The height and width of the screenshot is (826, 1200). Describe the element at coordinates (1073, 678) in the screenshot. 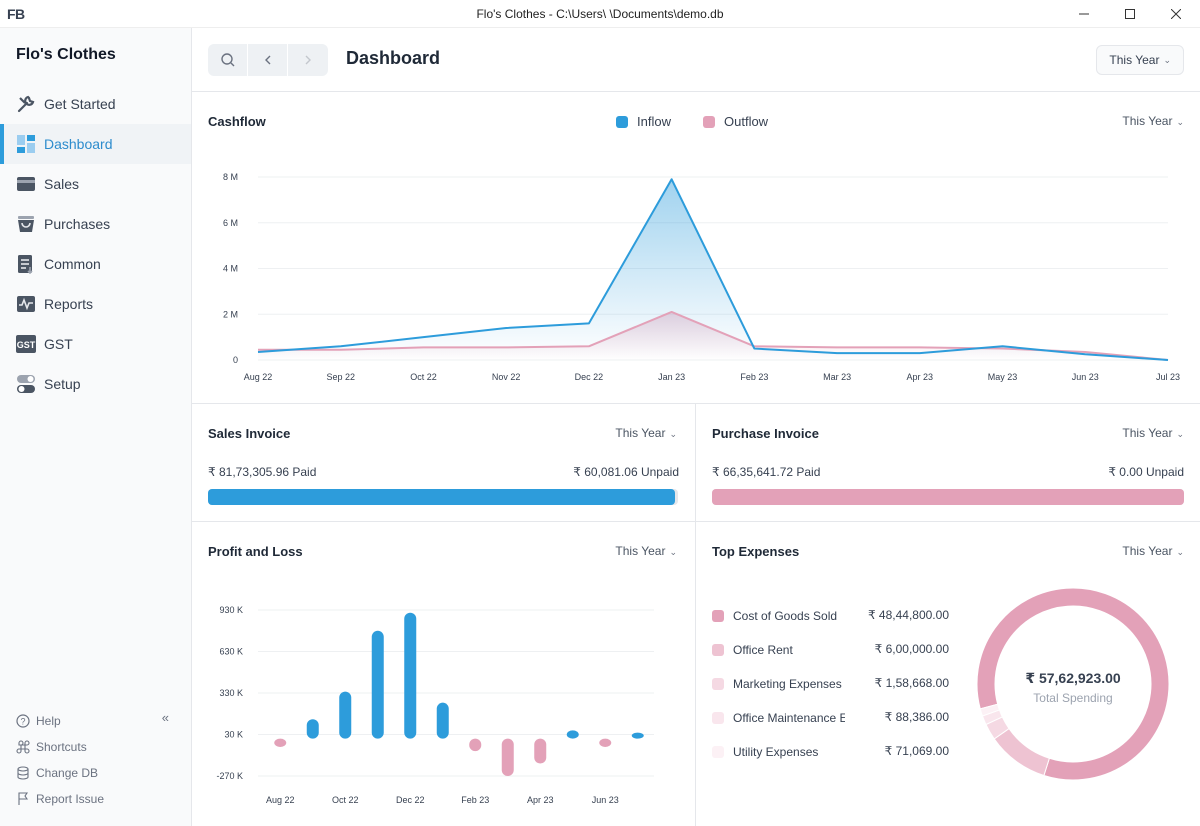

I see `total-spending-amount: ₹ 57,62,923.00` at that location.